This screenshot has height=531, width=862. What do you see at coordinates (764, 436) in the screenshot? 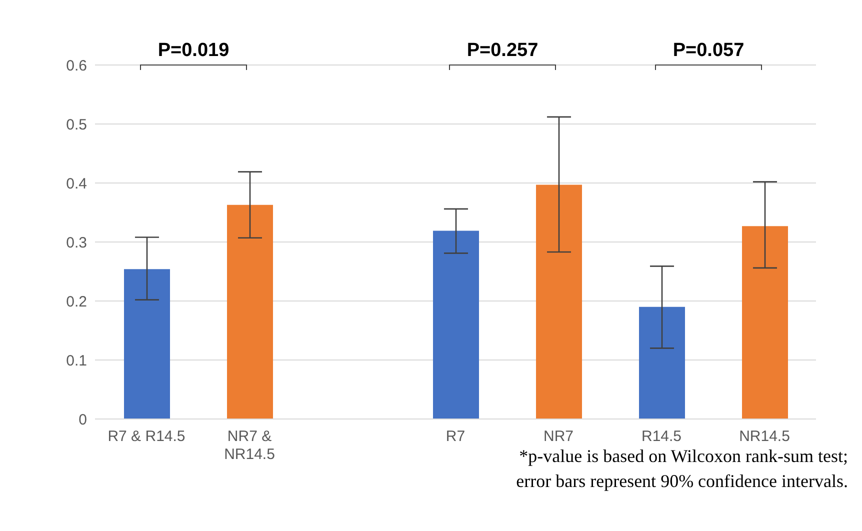
I see `x-tick-label: NR14.5` at bounding box center [764, 436].